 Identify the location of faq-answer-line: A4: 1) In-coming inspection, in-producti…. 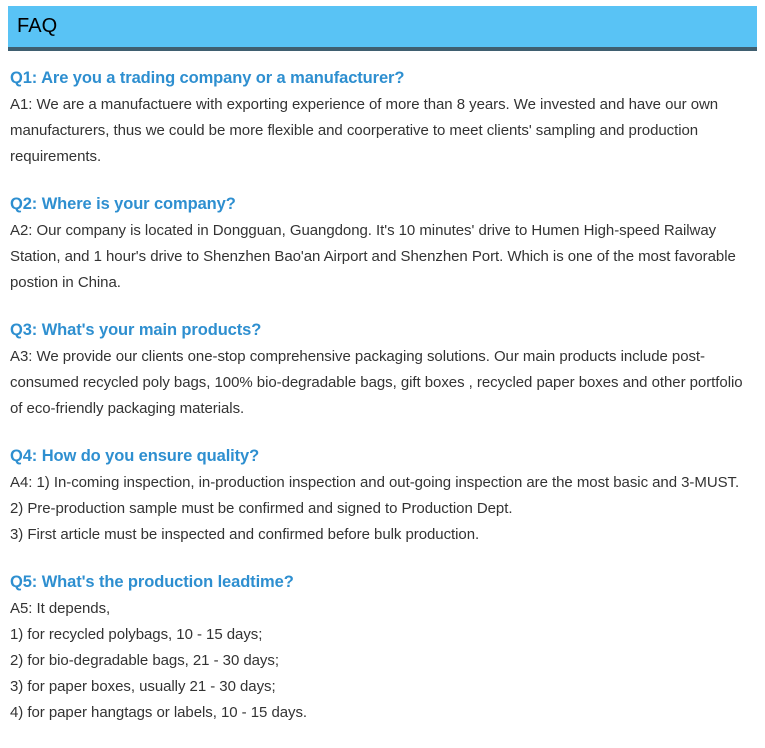
(375, 482).